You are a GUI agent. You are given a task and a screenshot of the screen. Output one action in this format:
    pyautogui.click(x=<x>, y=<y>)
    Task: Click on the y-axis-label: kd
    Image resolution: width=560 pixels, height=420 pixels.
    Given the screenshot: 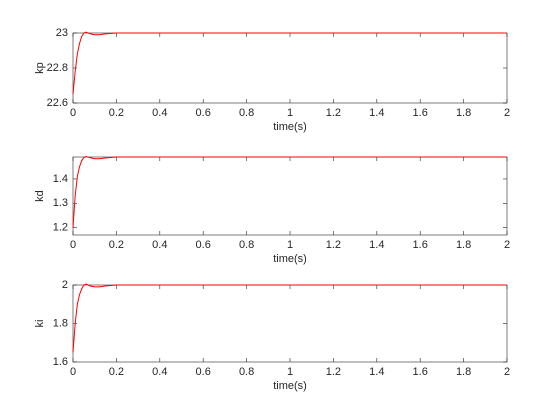 What is the action you would take?
    pyautogui.click(x=40, y=196)
    